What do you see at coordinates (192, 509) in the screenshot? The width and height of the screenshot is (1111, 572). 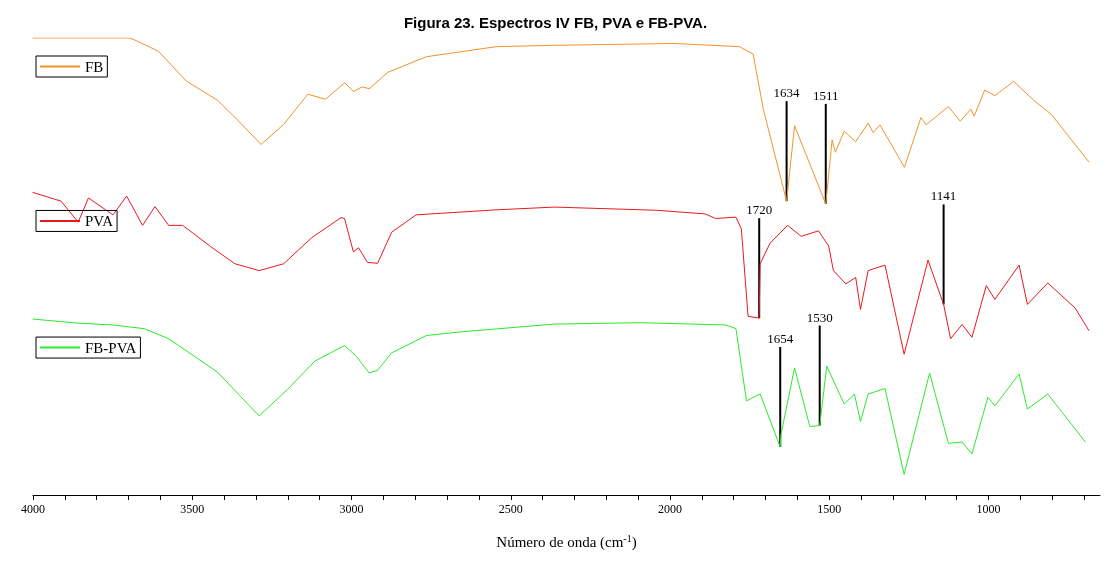 I see `x-tick-label: 3500` at bounding box center [192, 509].